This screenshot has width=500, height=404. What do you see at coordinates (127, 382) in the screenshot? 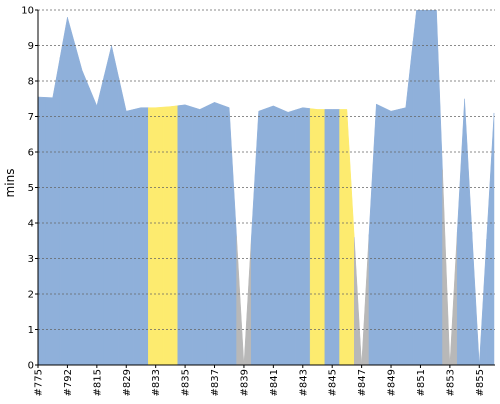
I see `x-tick-label: #829` at bounding box center [127, 382].